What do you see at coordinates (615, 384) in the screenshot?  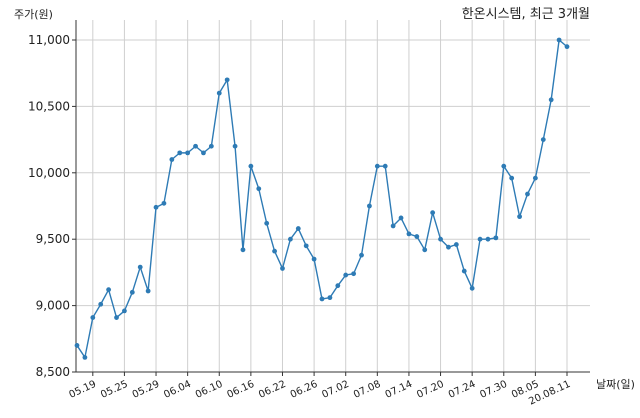 I see `x-axis-label: 날짜(일)` at bounding box center [615, 384].